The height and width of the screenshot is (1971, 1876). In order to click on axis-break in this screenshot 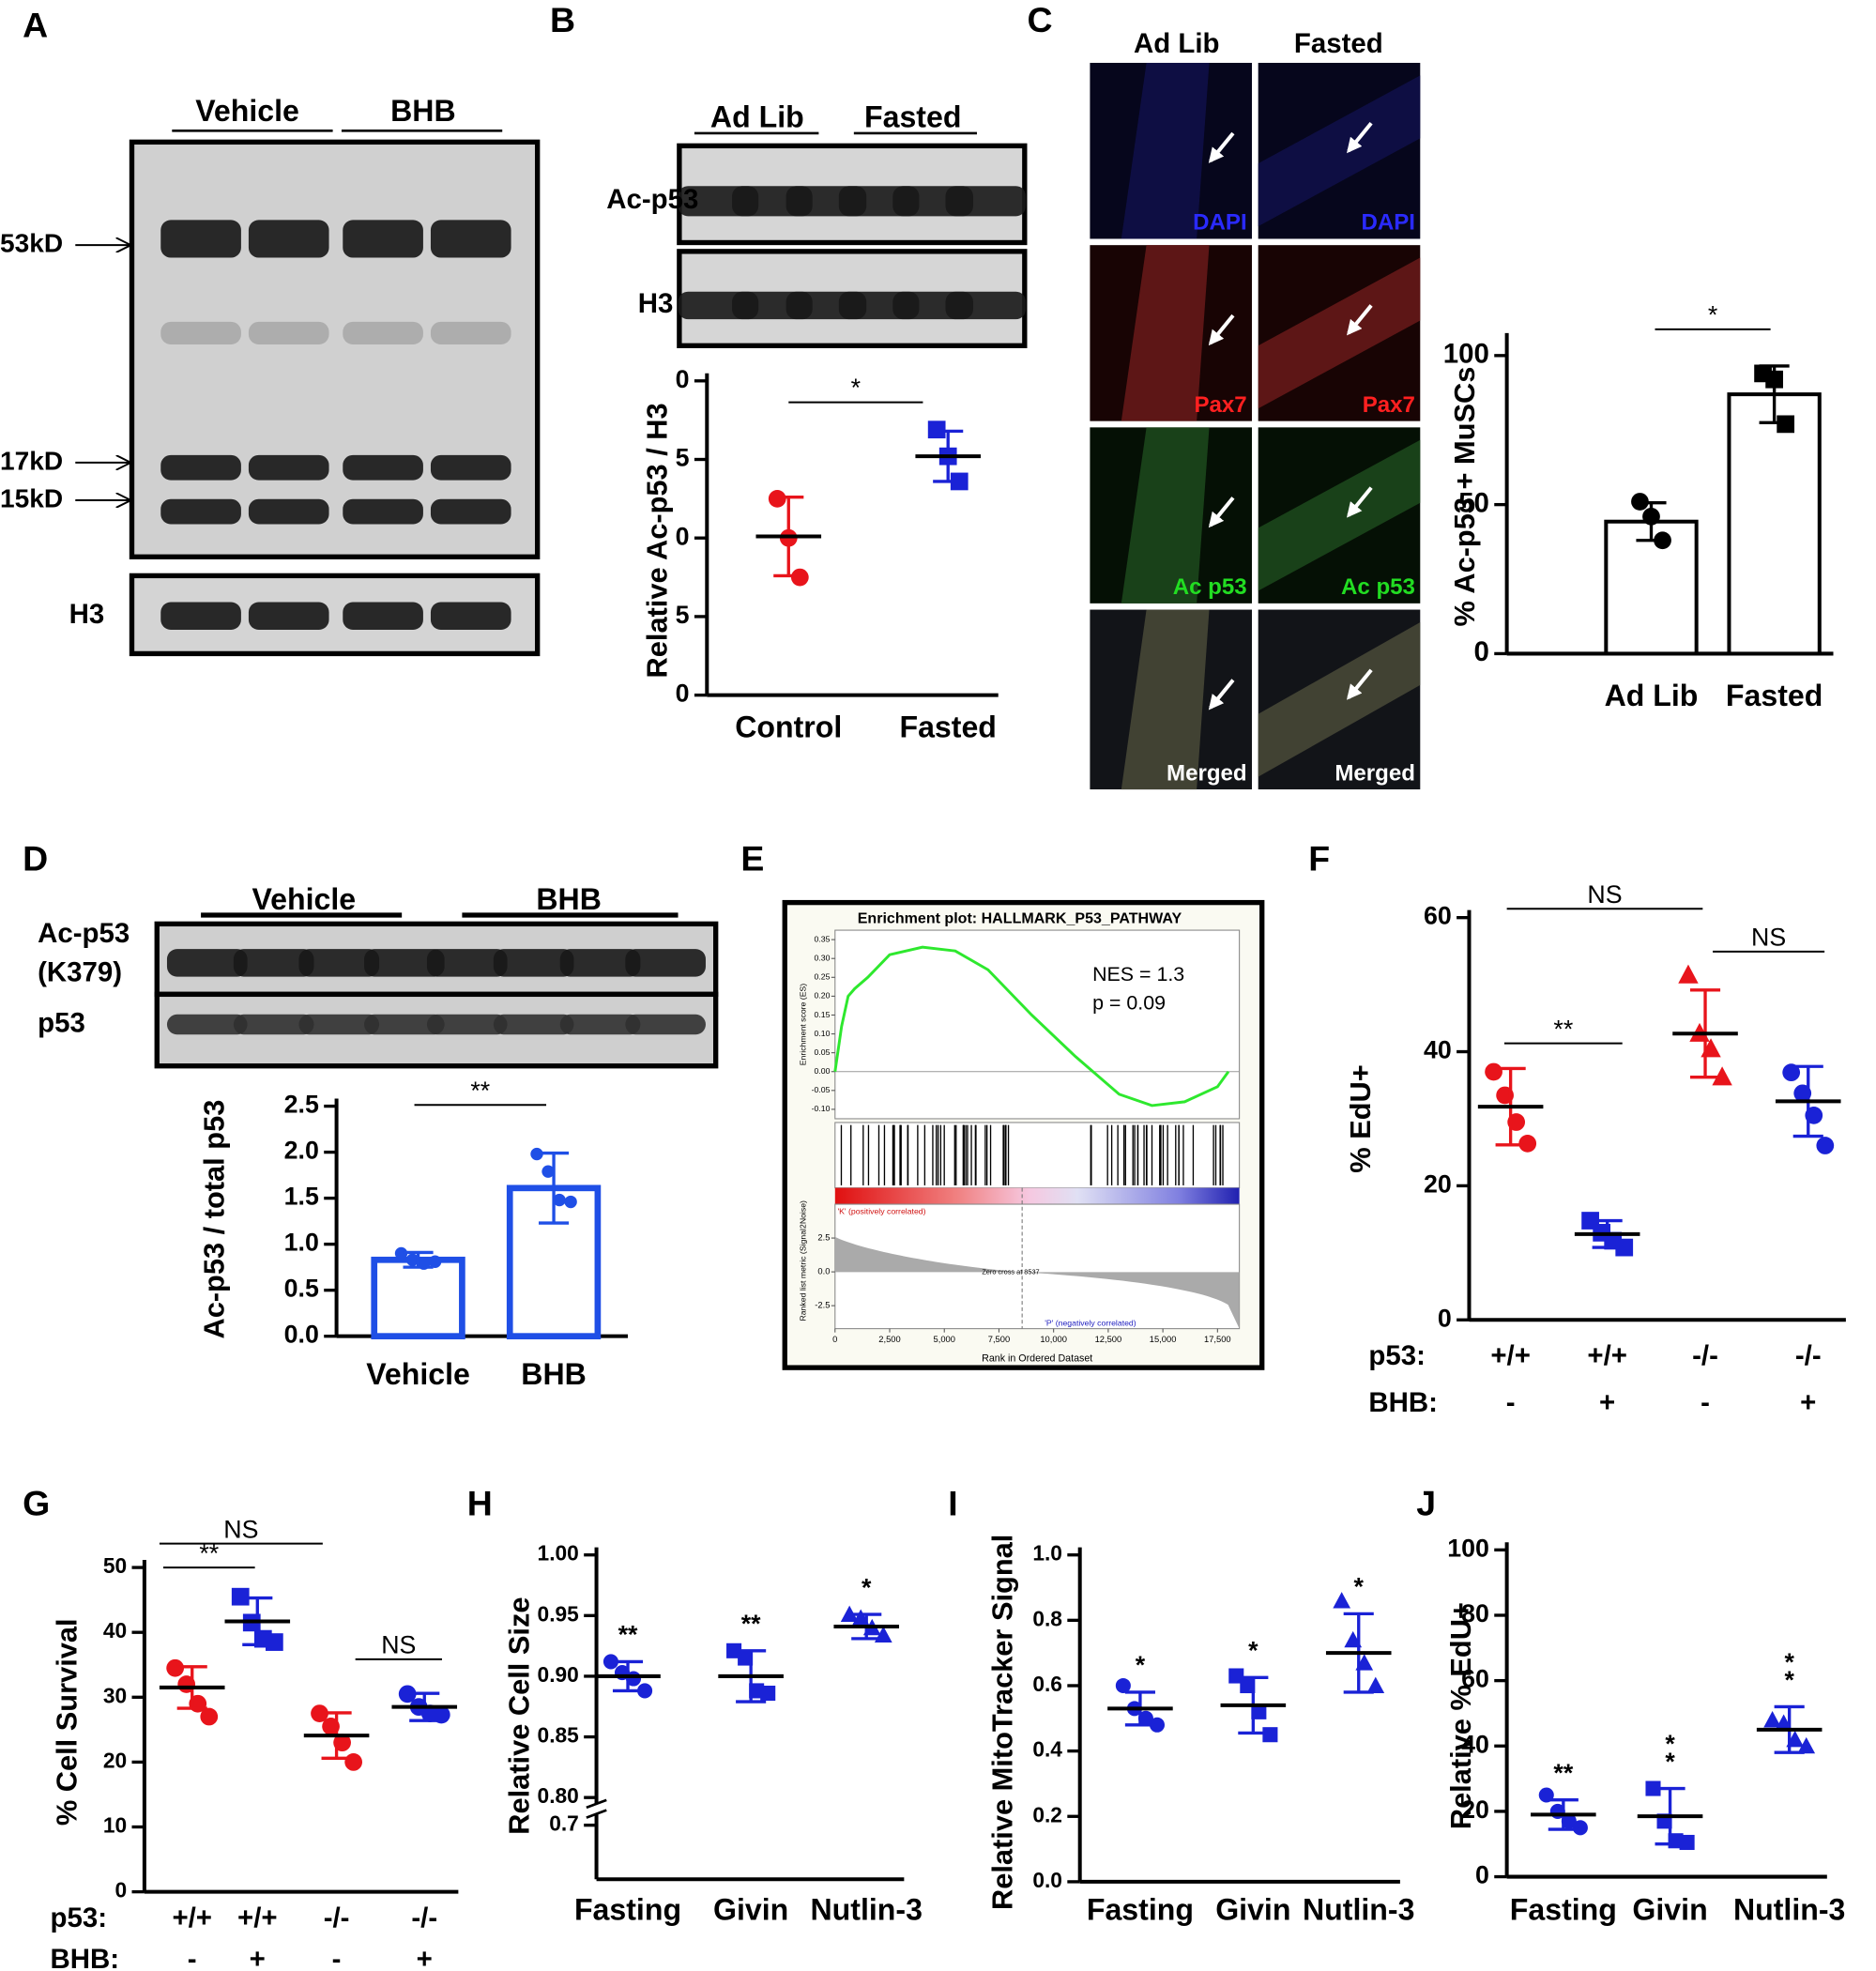, I will do `click(596, 1814)`.